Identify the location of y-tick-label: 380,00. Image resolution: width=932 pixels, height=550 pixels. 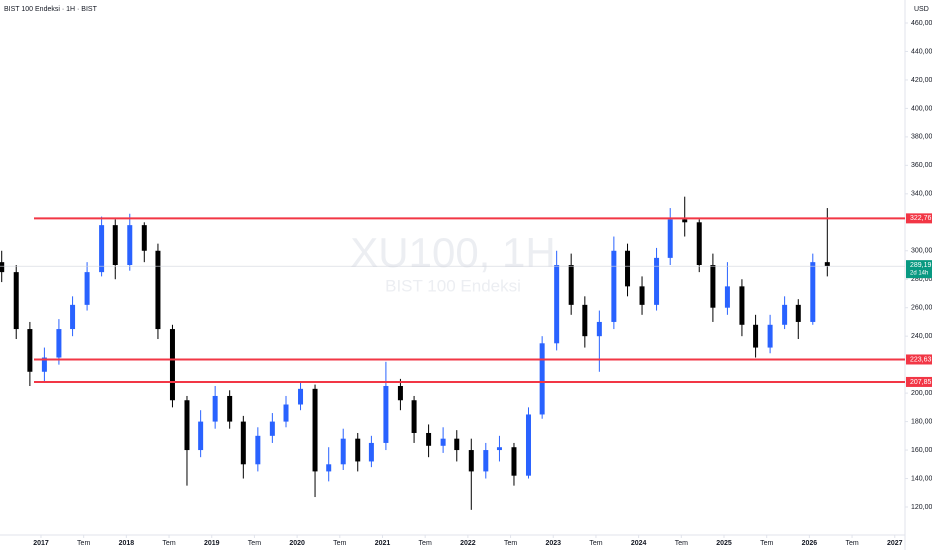
(921, 137).